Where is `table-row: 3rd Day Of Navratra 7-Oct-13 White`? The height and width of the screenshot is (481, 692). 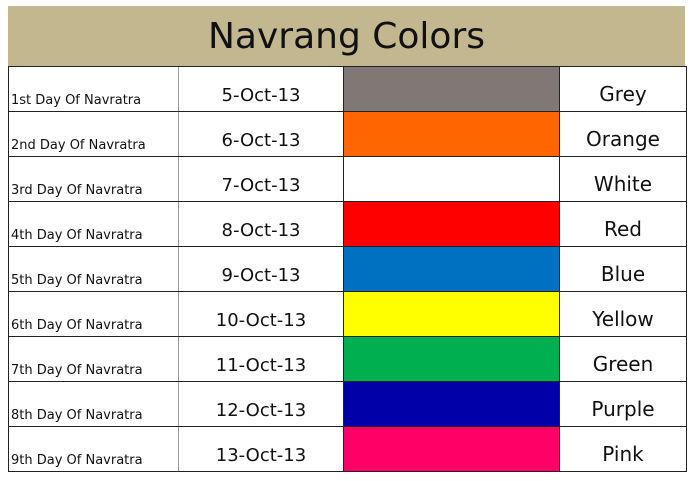 table-row: 3rd Day Of Navratra 7-Oct-13 White is located at coordinates (347, 178).